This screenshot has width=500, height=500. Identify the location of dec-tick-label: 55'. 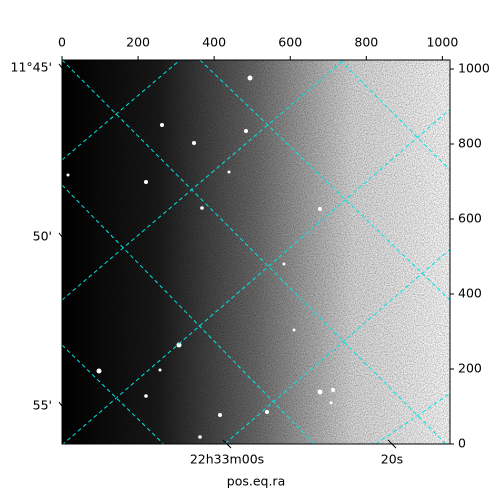
(42, 405).